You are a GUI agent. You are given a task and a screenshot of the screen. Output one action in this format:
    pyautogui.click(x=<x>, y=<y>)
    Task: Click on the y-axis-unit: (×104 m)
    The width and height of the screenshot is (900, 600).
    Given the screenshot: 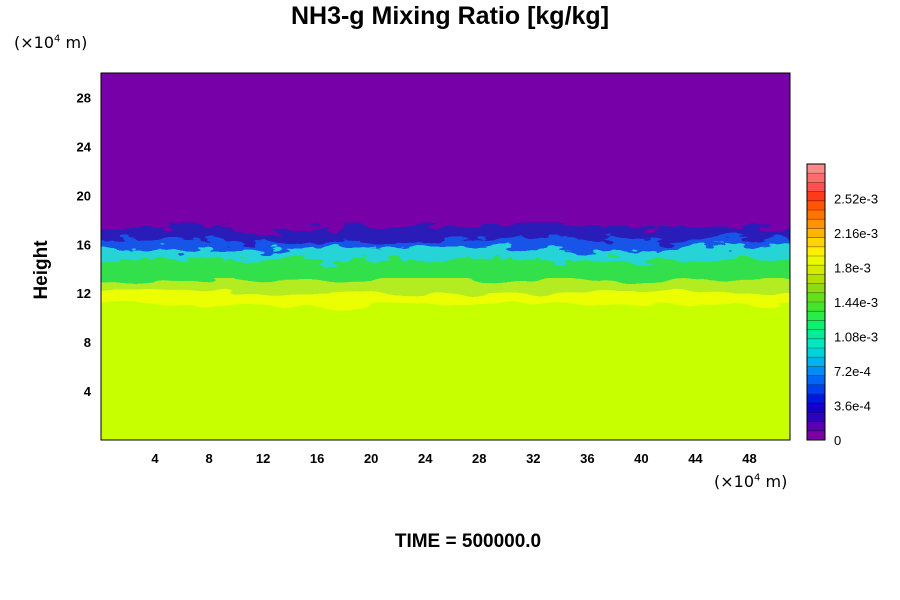 What is the action you would take?
    pyautogui.click(x=50, y=42)
    